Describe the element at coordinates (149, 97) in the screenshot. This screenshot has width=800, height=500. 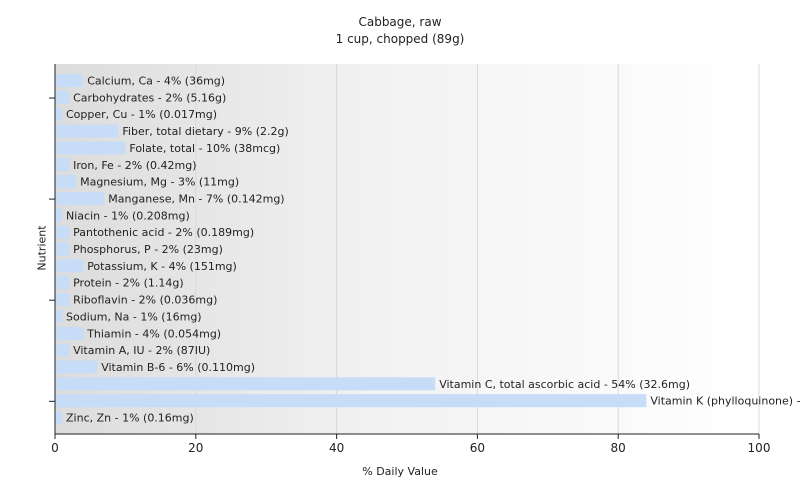
I see `bar-label-1: Carbohydrates - 2% (5.16g)` at that location.